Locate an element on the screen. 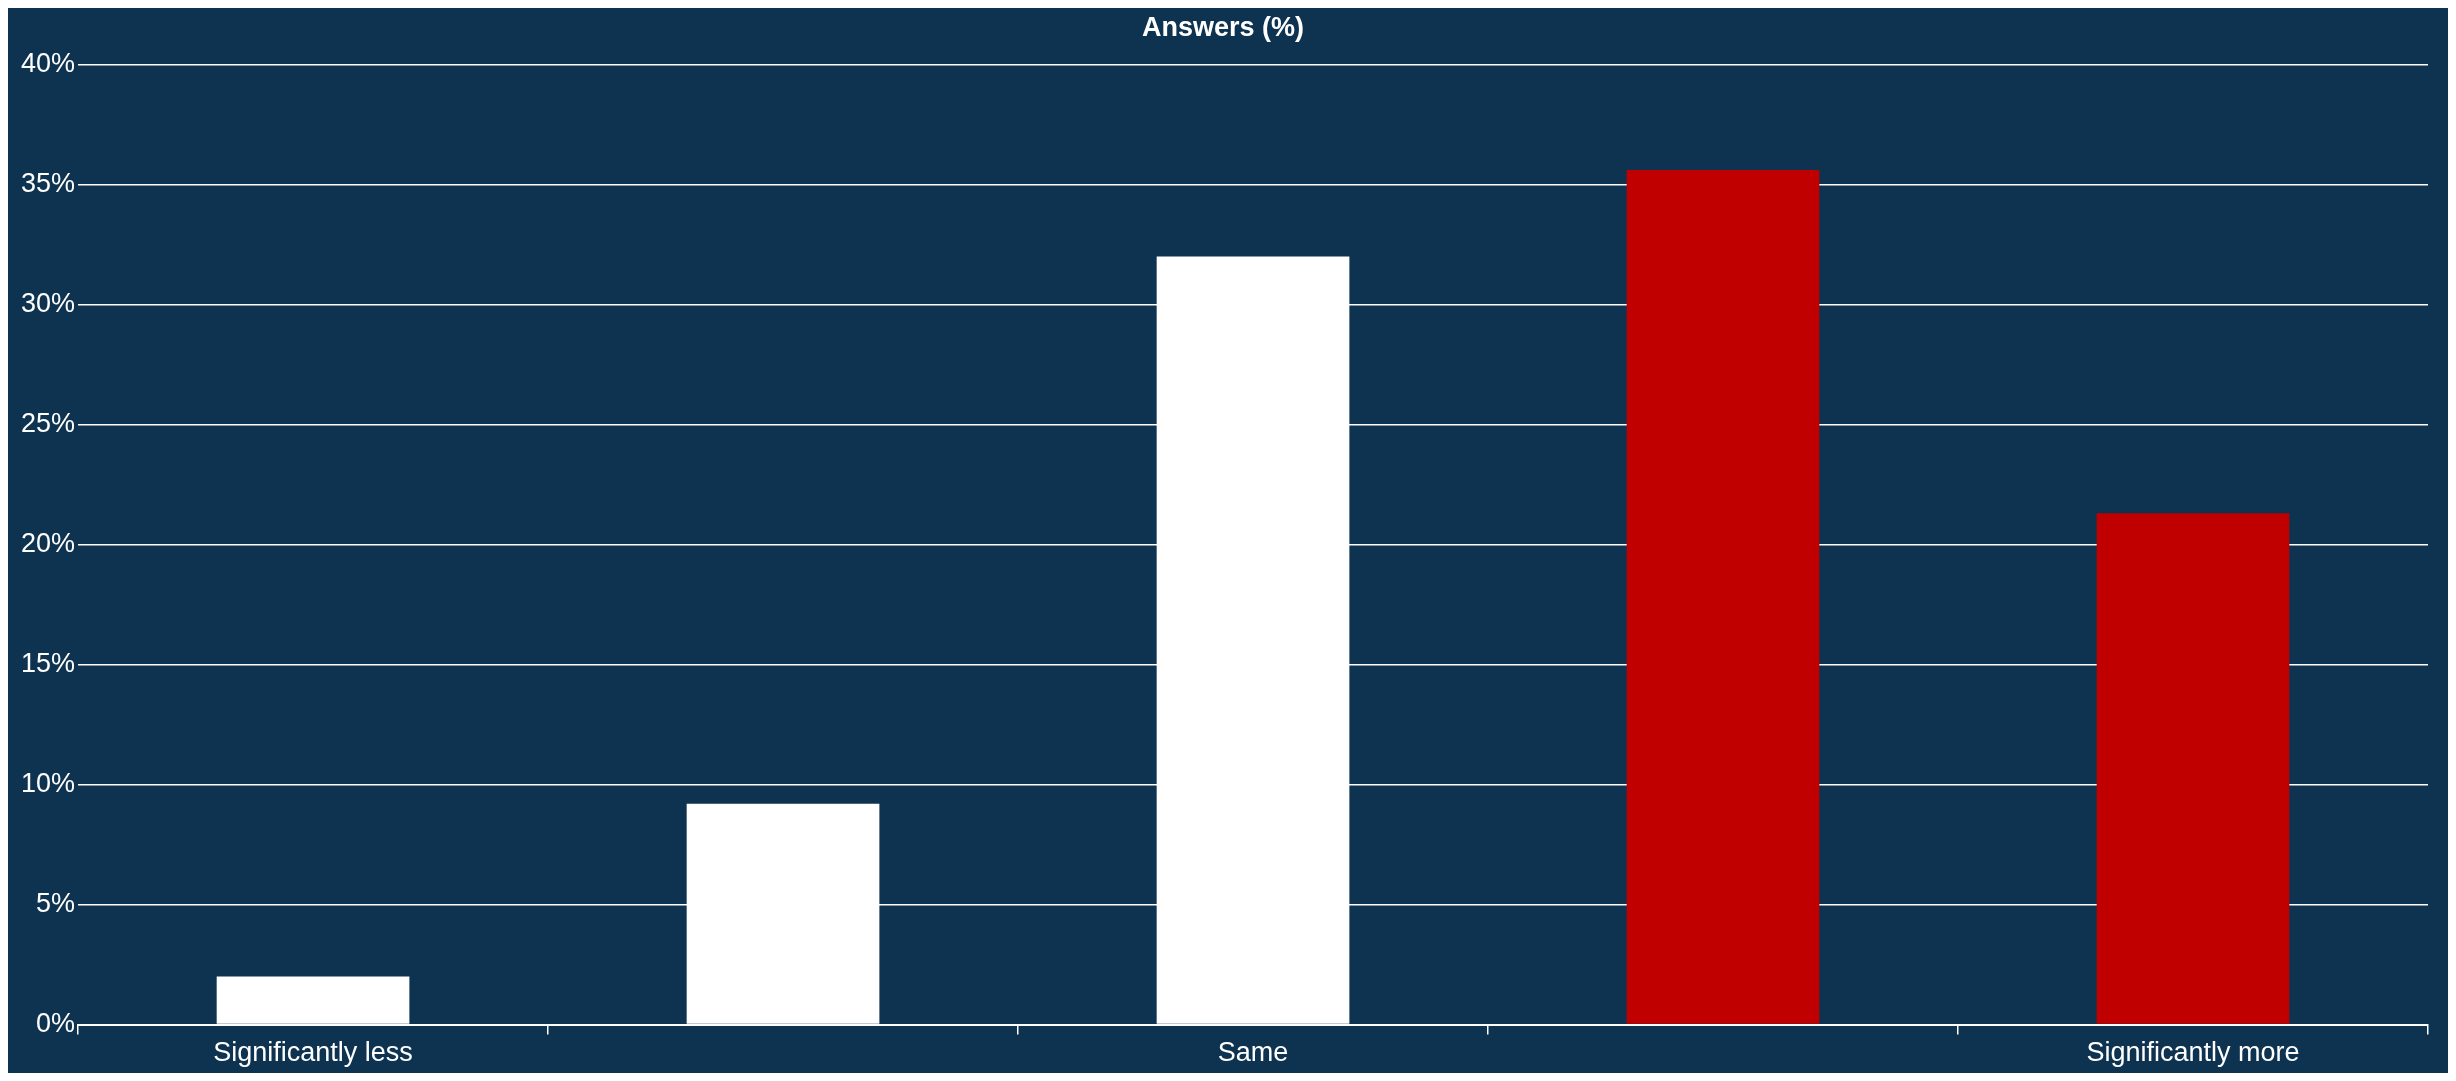 The image size is (2456, 1081). y-tick-label: 30% is located at coordinates (48, 302).